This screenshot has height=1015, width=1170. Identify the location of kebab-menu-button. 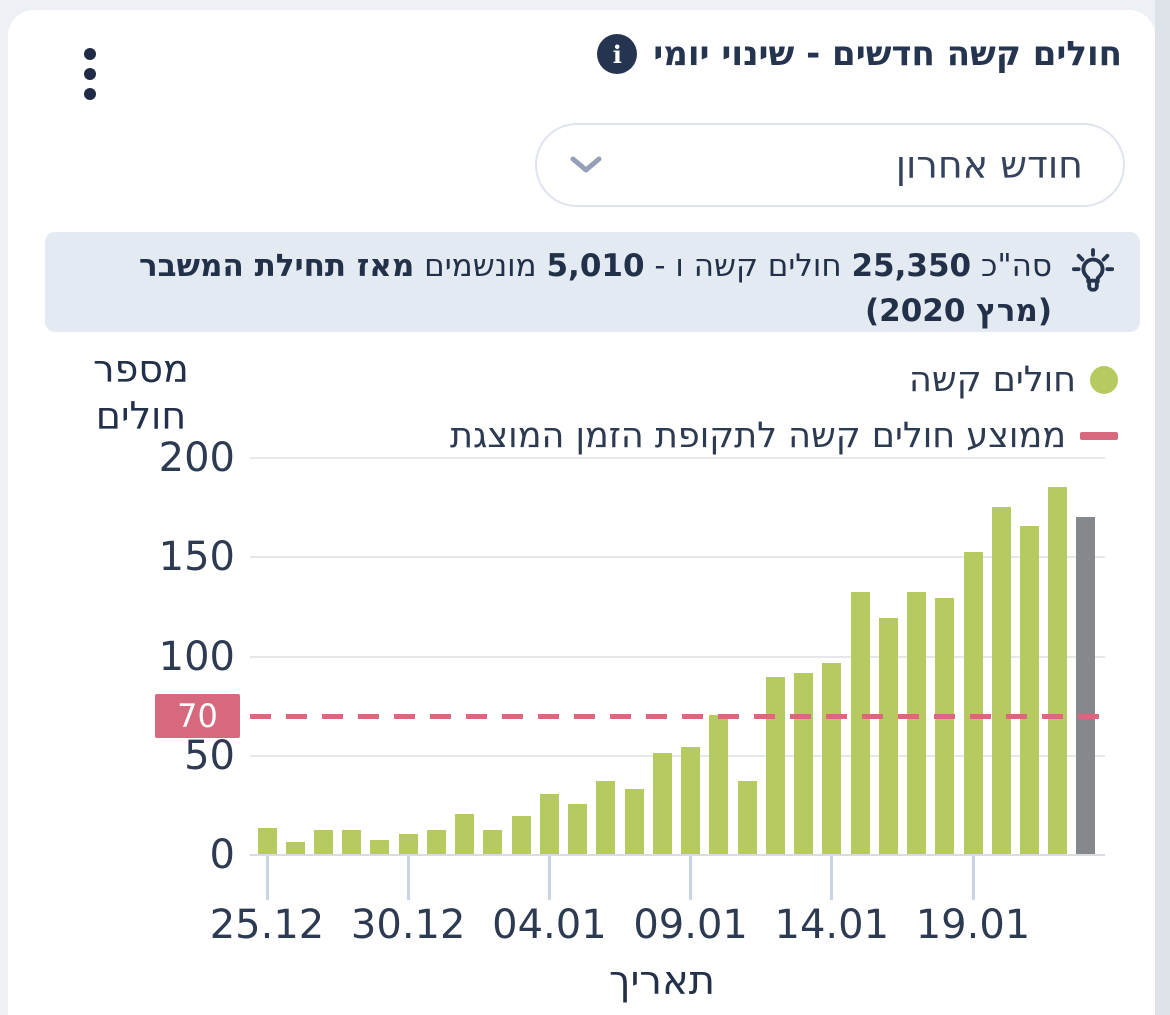
(90, 74).